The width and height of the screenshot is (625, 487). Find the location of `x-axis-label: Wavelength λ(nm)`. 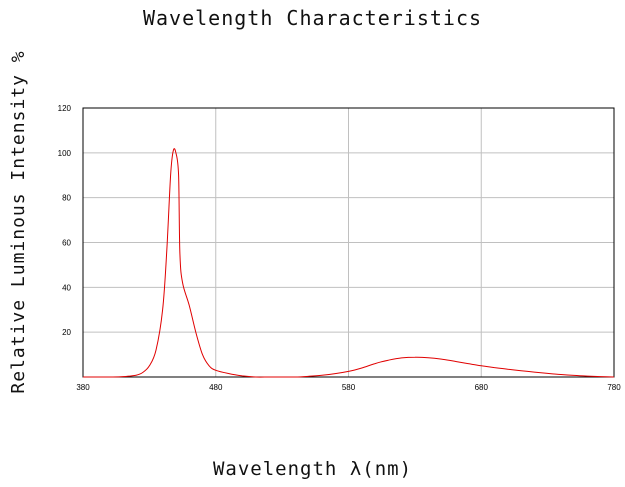

x-axis-label: Wavelength λ(nm) is located at coordinates (312, 469).